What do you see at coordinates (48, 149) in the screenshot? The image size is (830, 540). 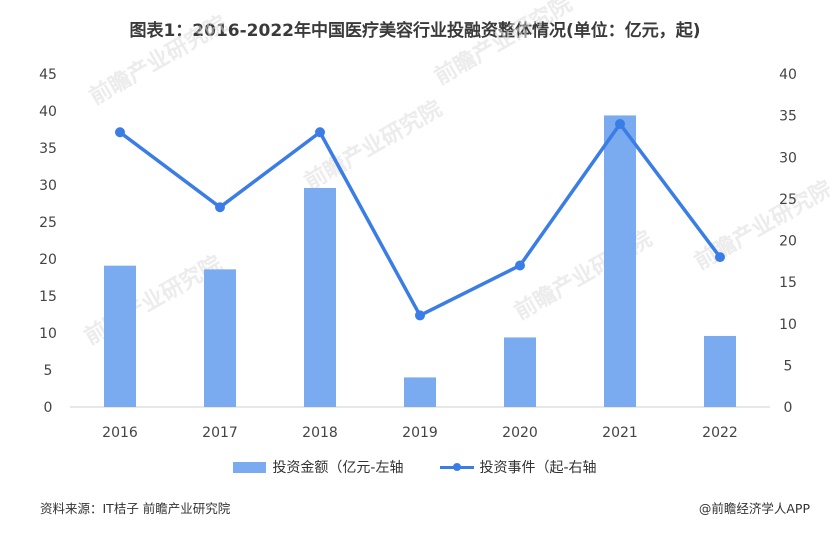 I see `left-tick-label: 35` at bounding box center [48, 149].